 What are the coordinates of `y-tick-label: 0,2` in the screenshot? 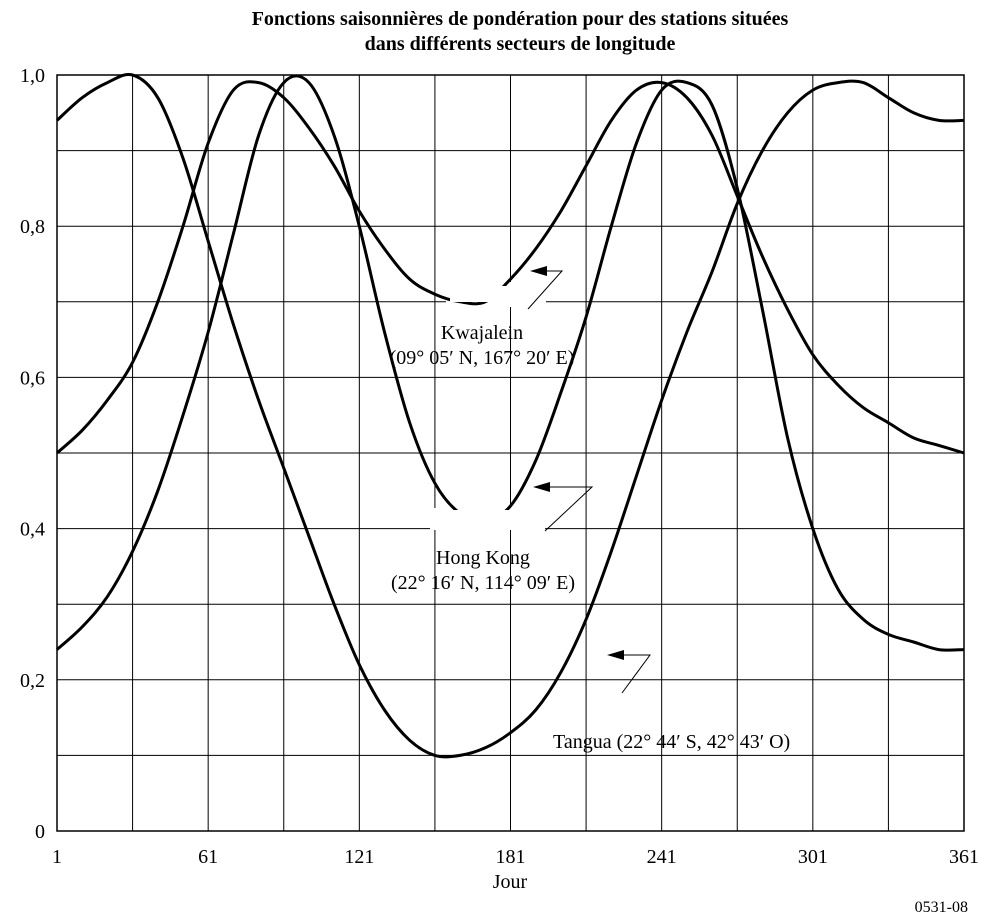 It's located at (32, 681).